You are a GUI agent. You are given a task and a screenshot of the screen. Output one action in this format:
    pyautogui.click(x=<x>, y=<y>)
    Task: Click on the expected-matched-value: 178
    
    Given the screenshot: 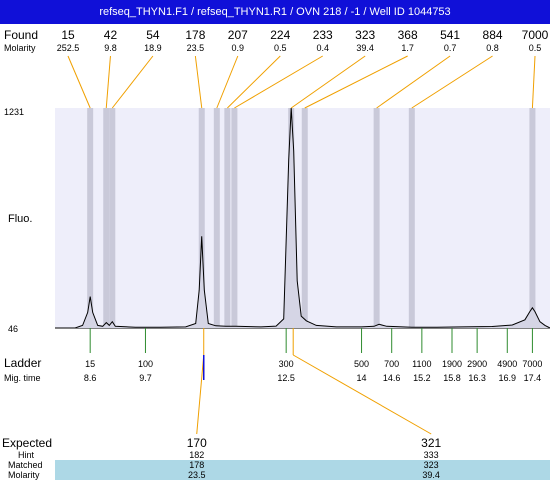 What is the action you would take?
    pyautogui.click(x=196, y=465)
    